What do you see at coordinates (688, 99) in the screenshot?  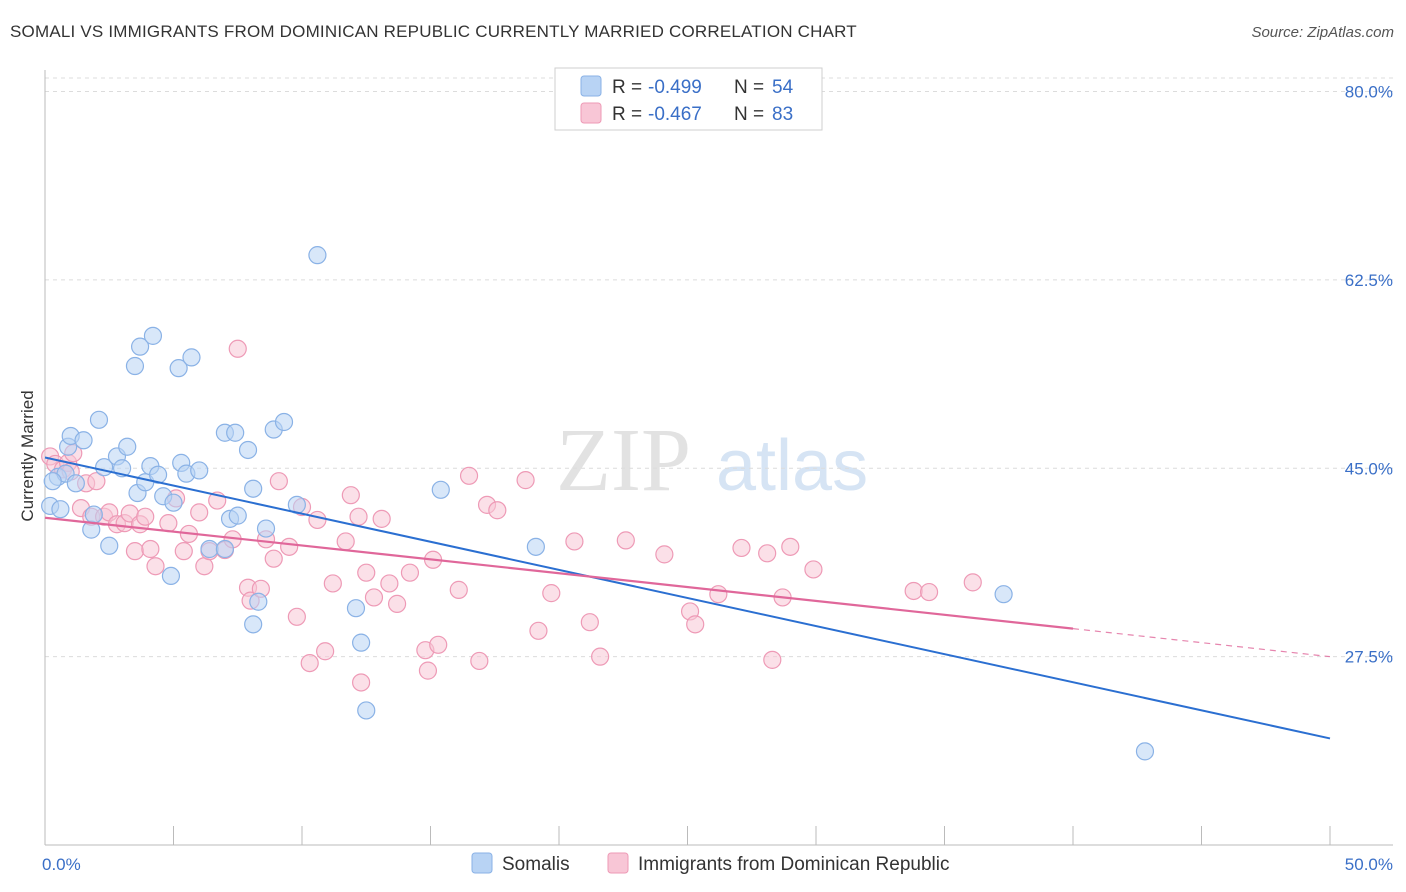 I see `correlation-legend: R = -0.499 N = 54 R = -0.467 N = 83` at bounding box center [688, 99].